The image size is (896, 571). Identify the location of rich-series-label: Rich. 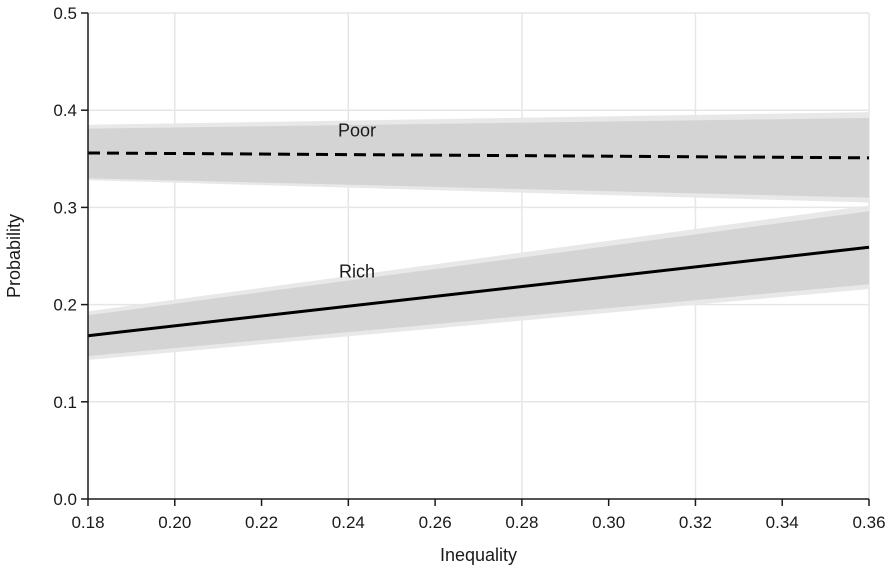
(357, 271).